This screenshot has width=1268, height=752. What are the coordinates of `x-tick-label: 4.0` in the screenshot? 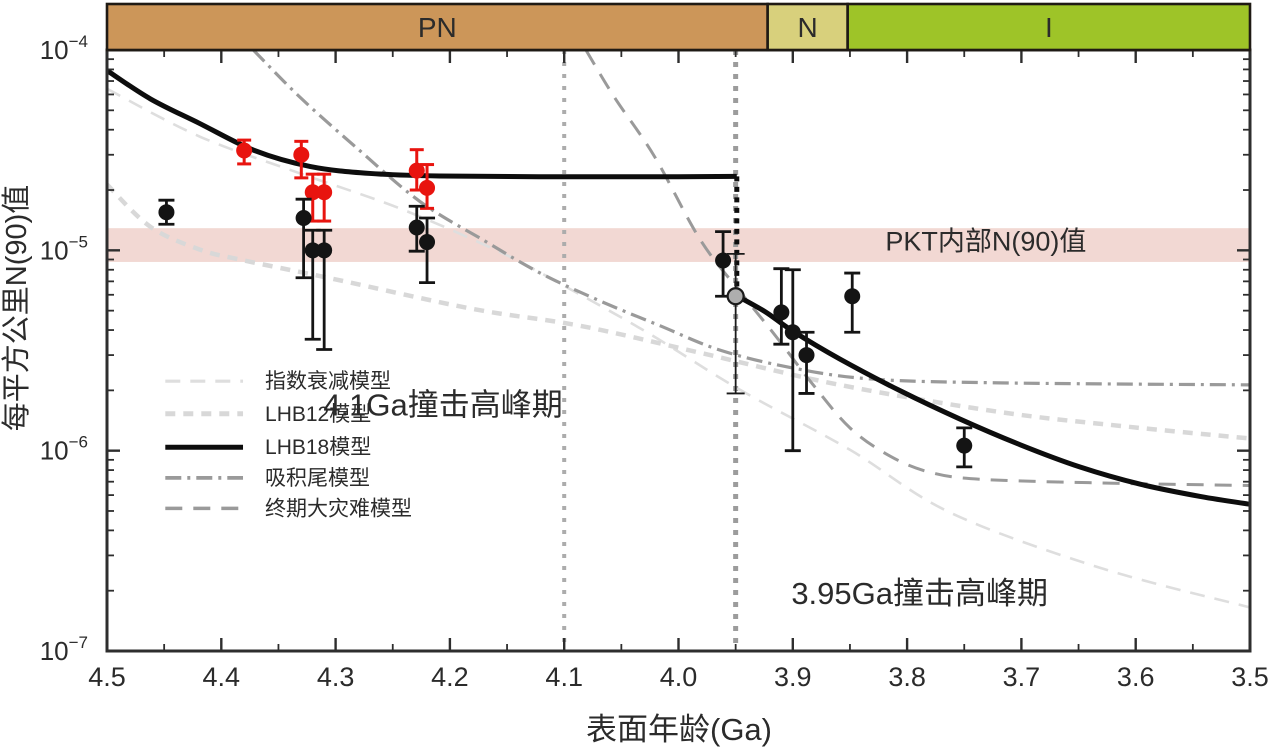 It's located at (679, 677).